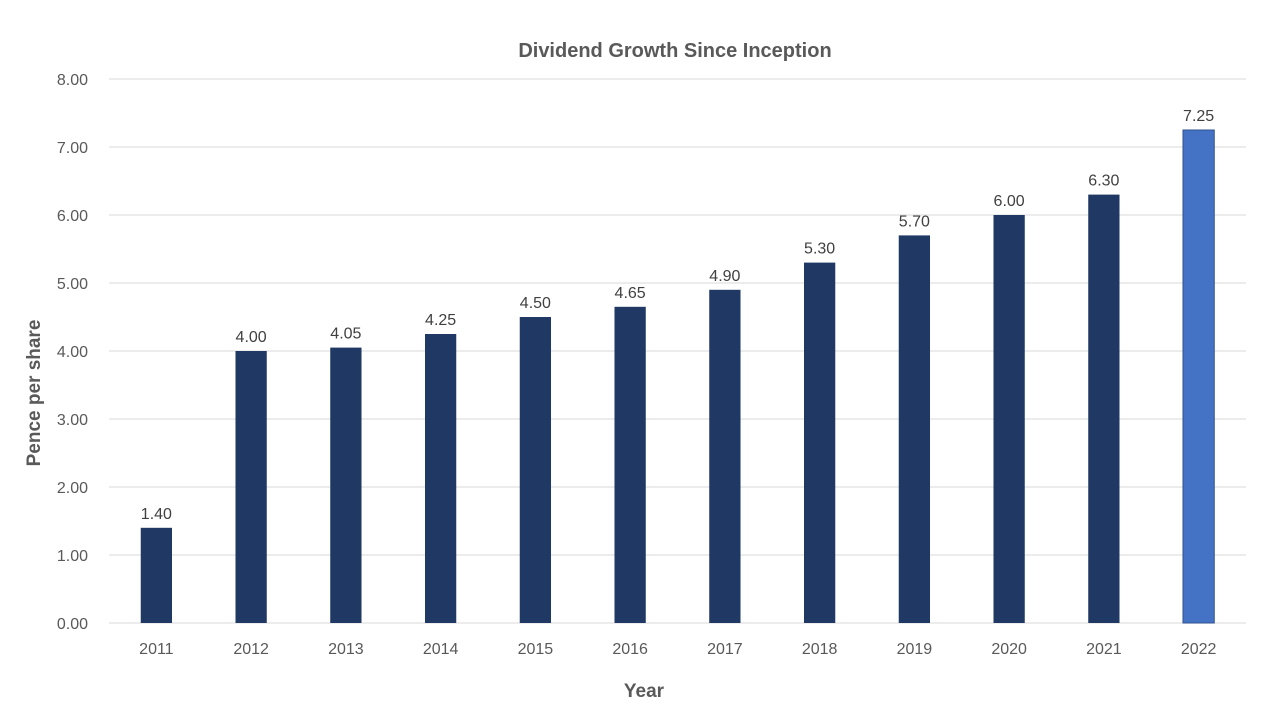  Describe the element at coordinates (915, 649) in the screenshot. I see `x-tick-label: 2019` at that location.